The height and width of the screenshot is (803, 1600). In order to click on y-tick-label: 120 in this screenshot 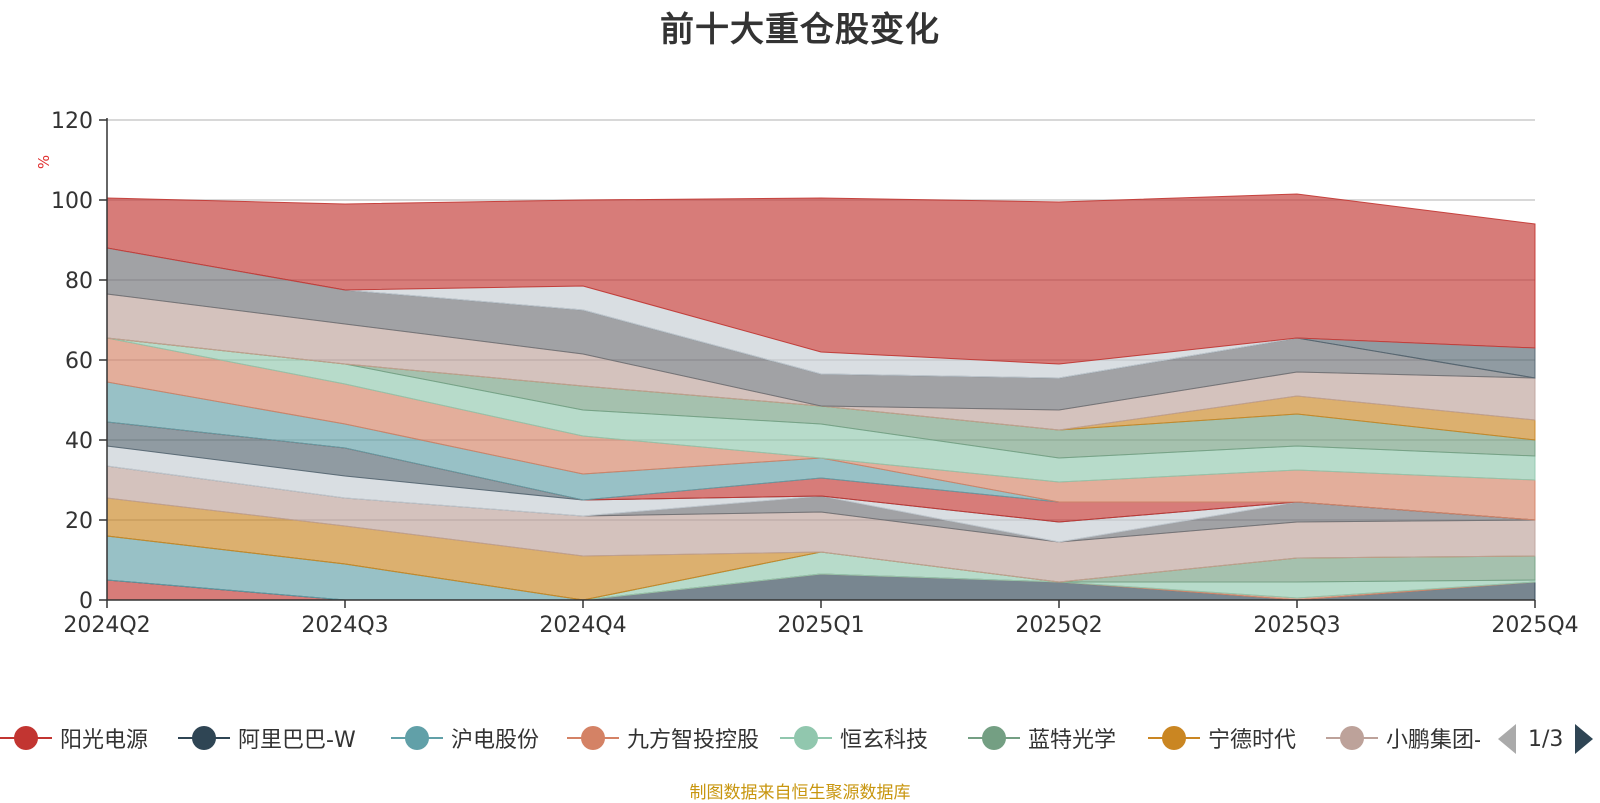, I will do `click(72, 121)`.